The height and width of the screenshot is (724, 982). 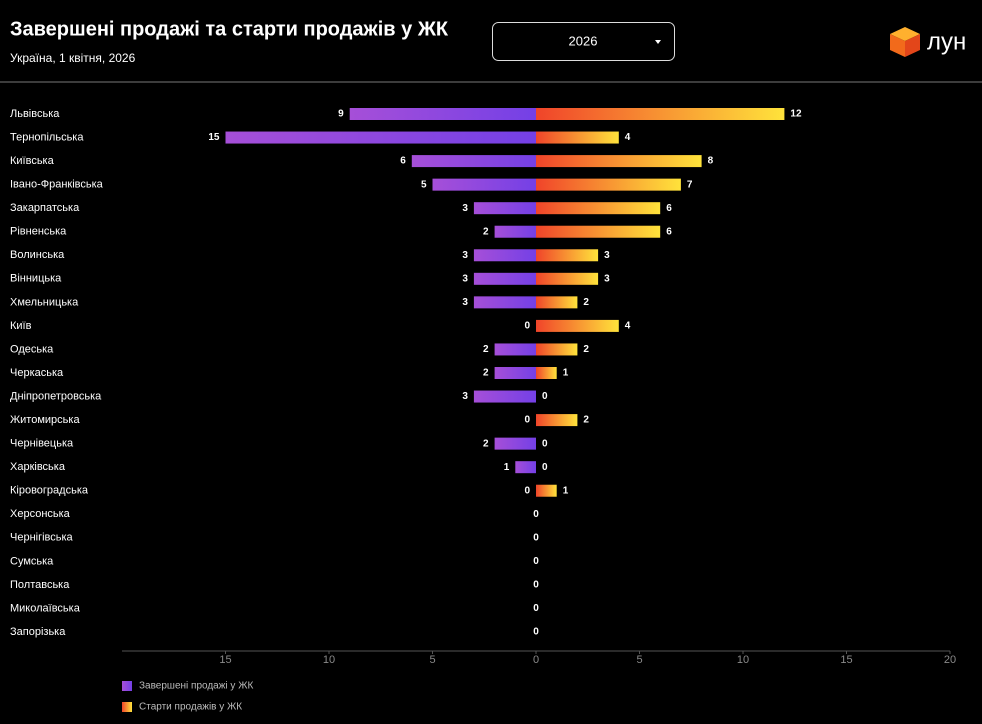 What do you see at coordinates (57, 185) in the screenshot?
I see `category-label: Івано-Франківська` at bounding box center [57, 185].